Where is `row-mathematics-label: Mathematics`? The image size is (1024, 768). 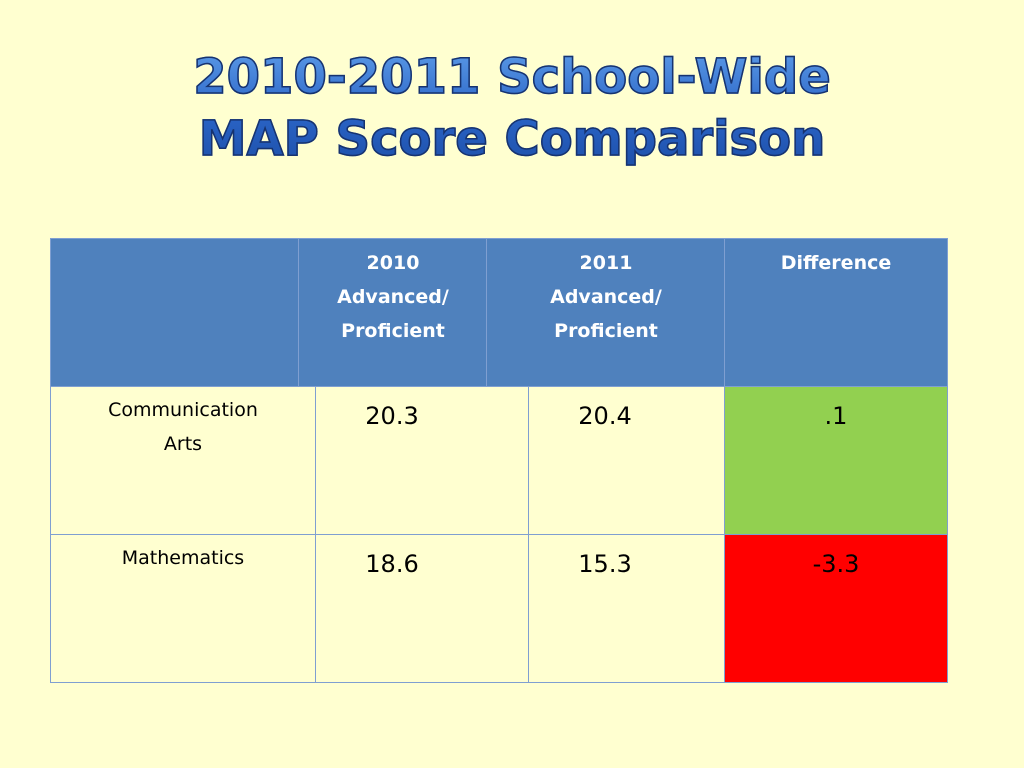
row-mathematics-label: Mathematics is located at coordinates (183, 608).